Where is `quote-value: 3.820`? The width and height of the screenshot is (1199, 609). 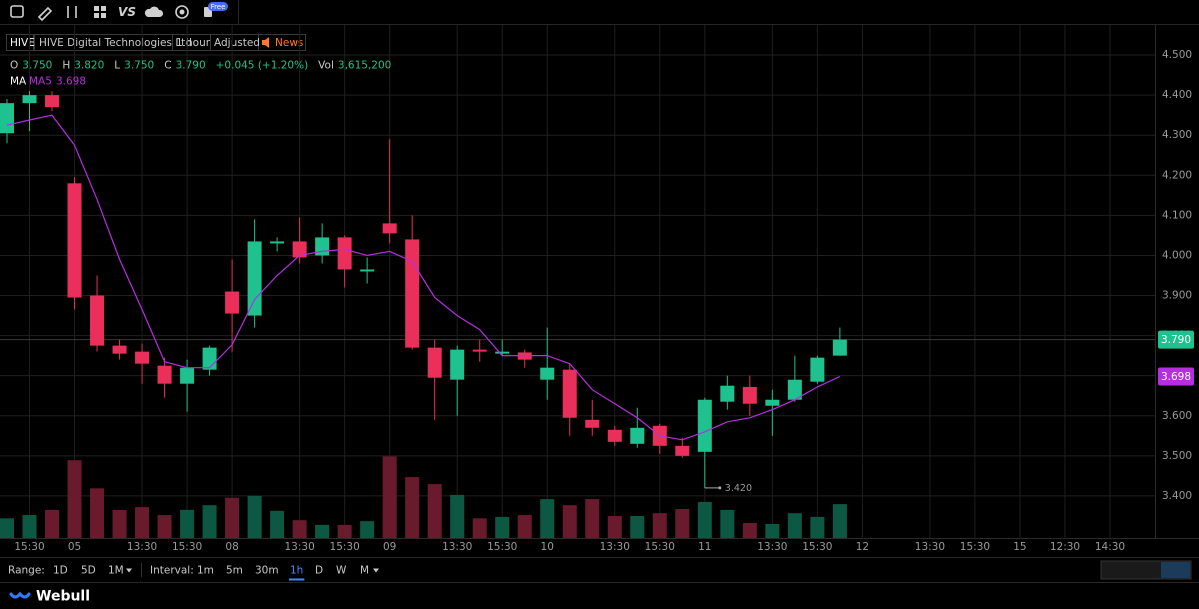 quote-value: 3.820 is located at coordinates (89, 66).